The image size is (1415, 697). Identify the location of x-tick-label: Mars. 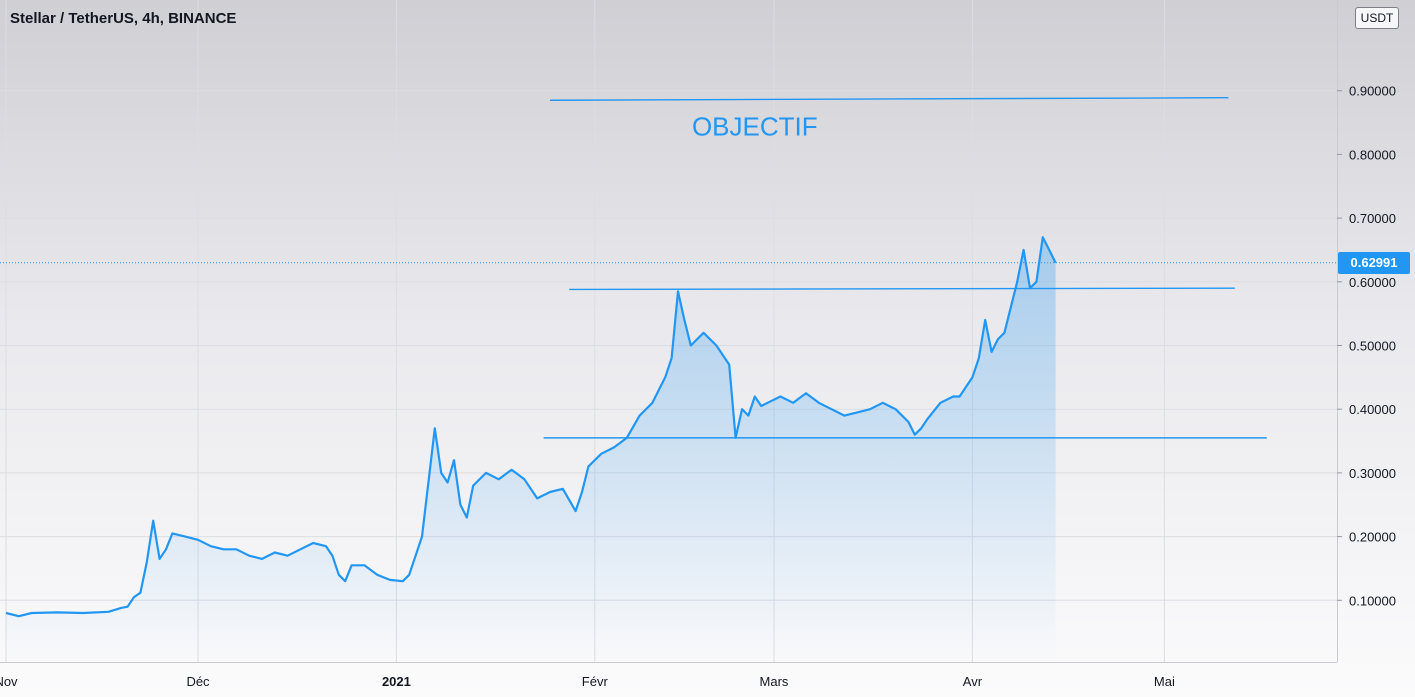
(774, 681).